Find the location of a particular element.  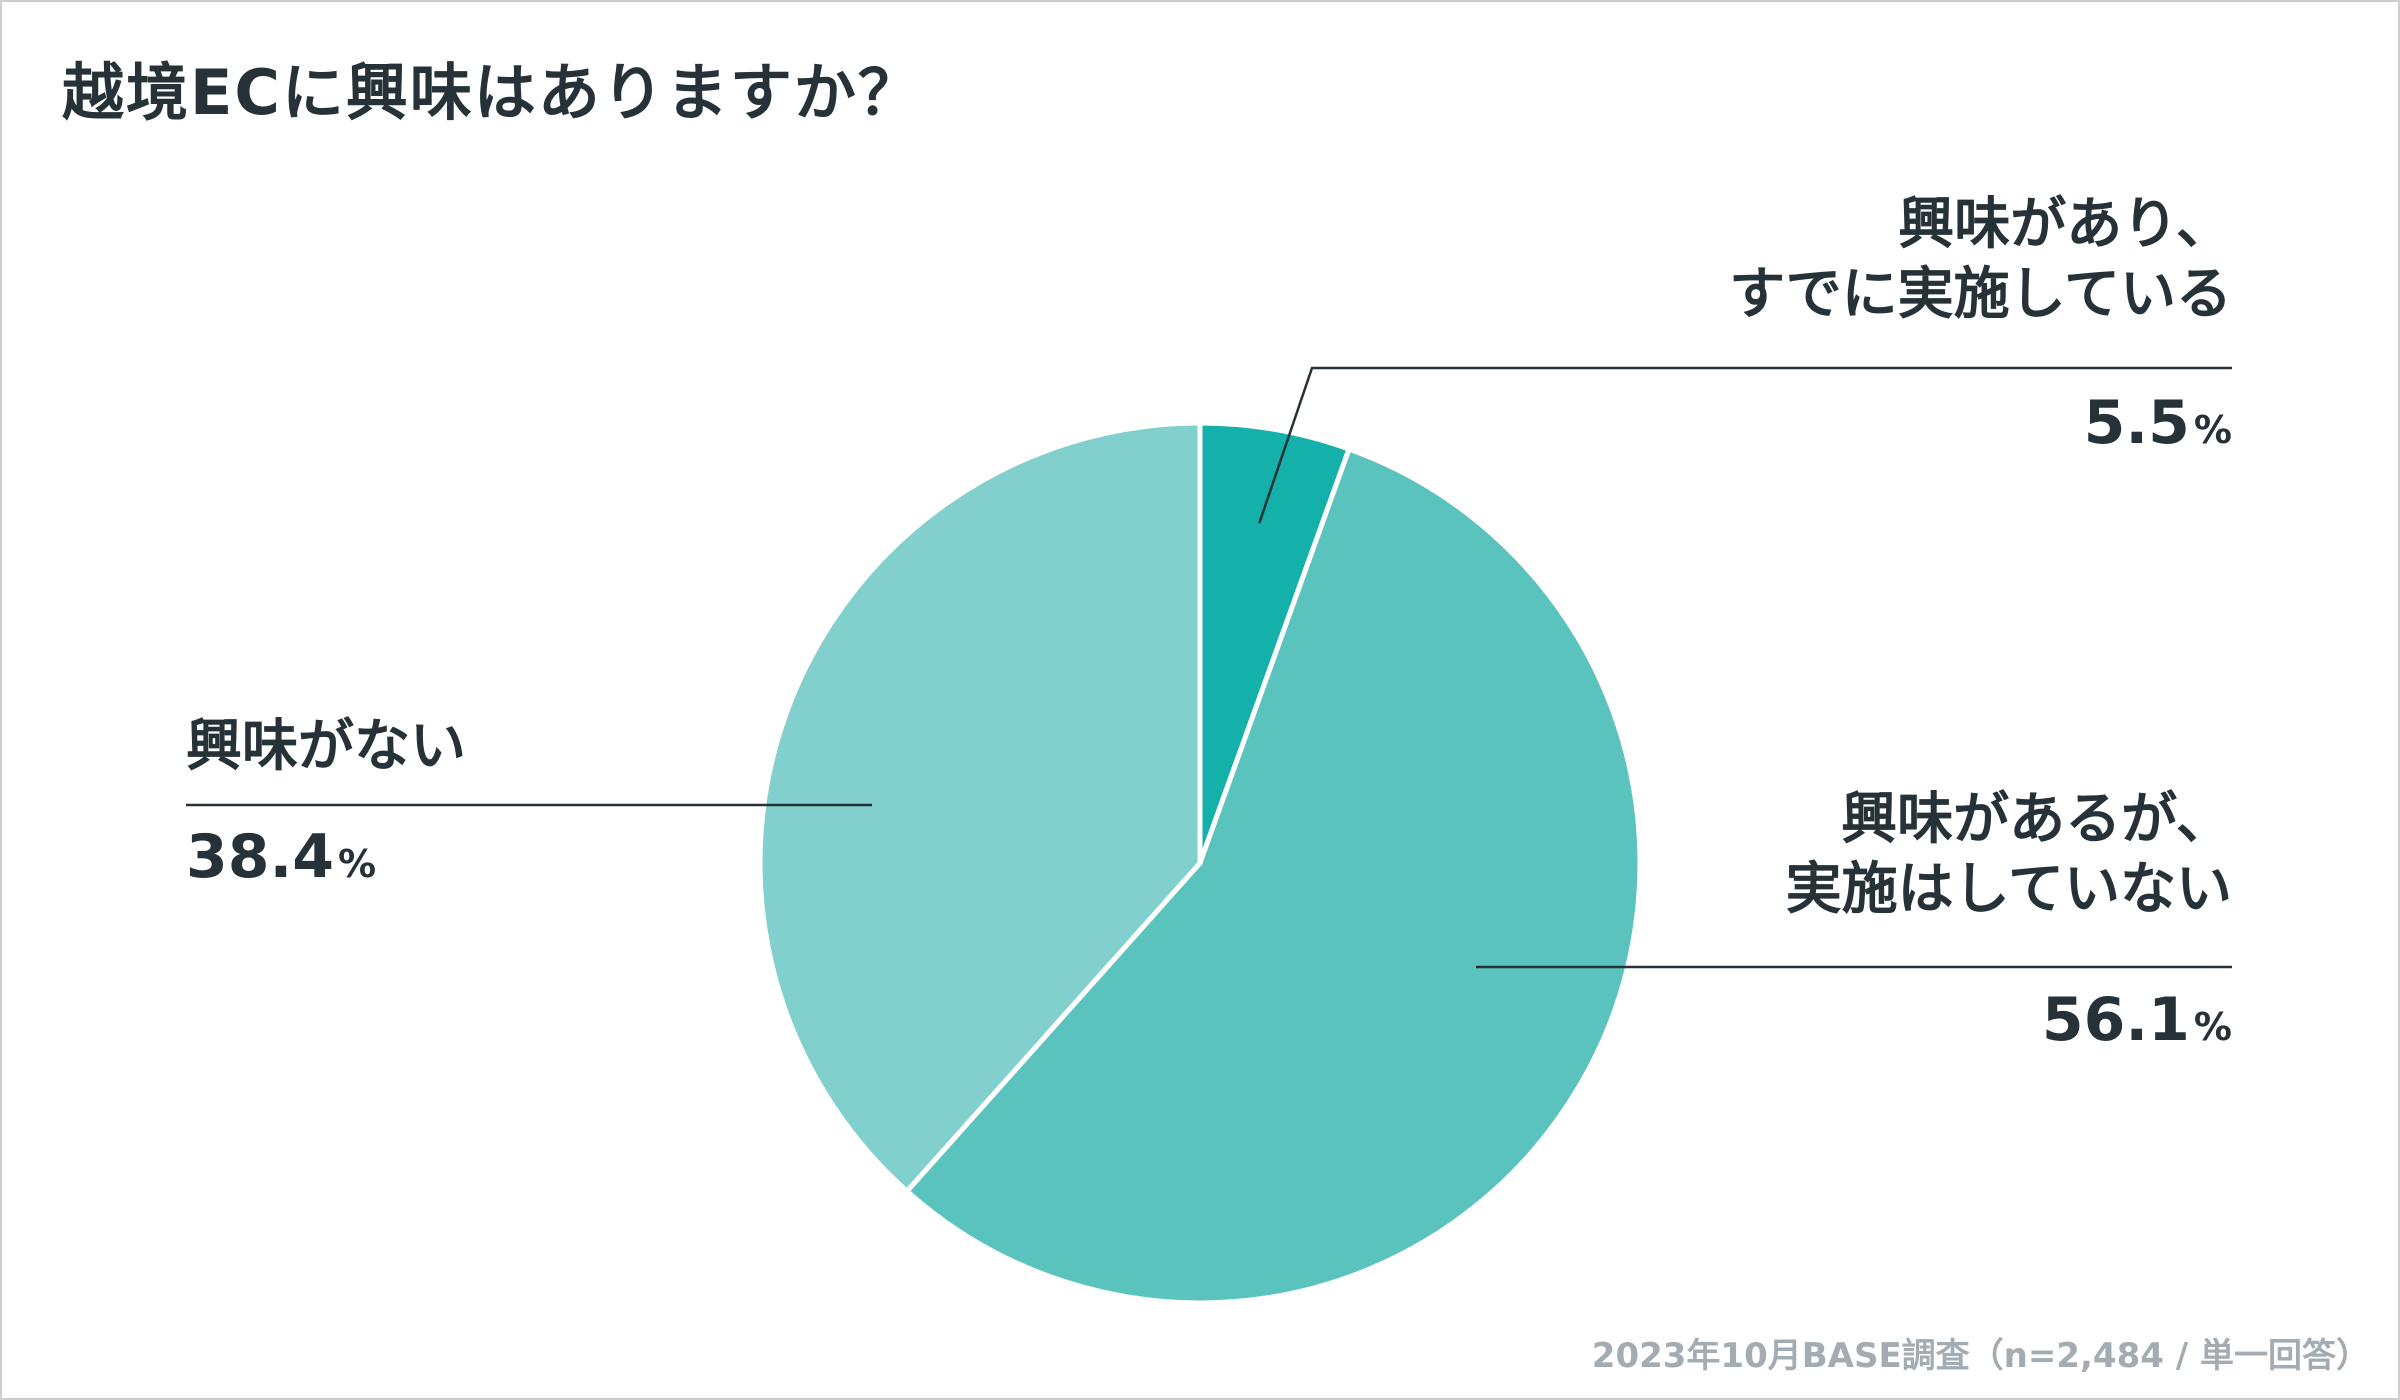

slice-label-line: 興味がない is located at coordinates (326, 746).